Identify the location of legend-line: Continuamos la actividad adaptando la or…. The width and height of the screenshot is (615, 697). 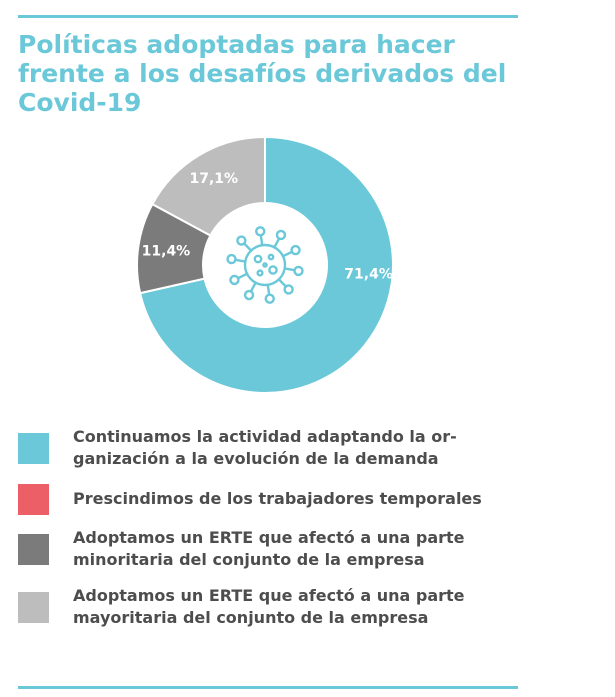
(265, 436).